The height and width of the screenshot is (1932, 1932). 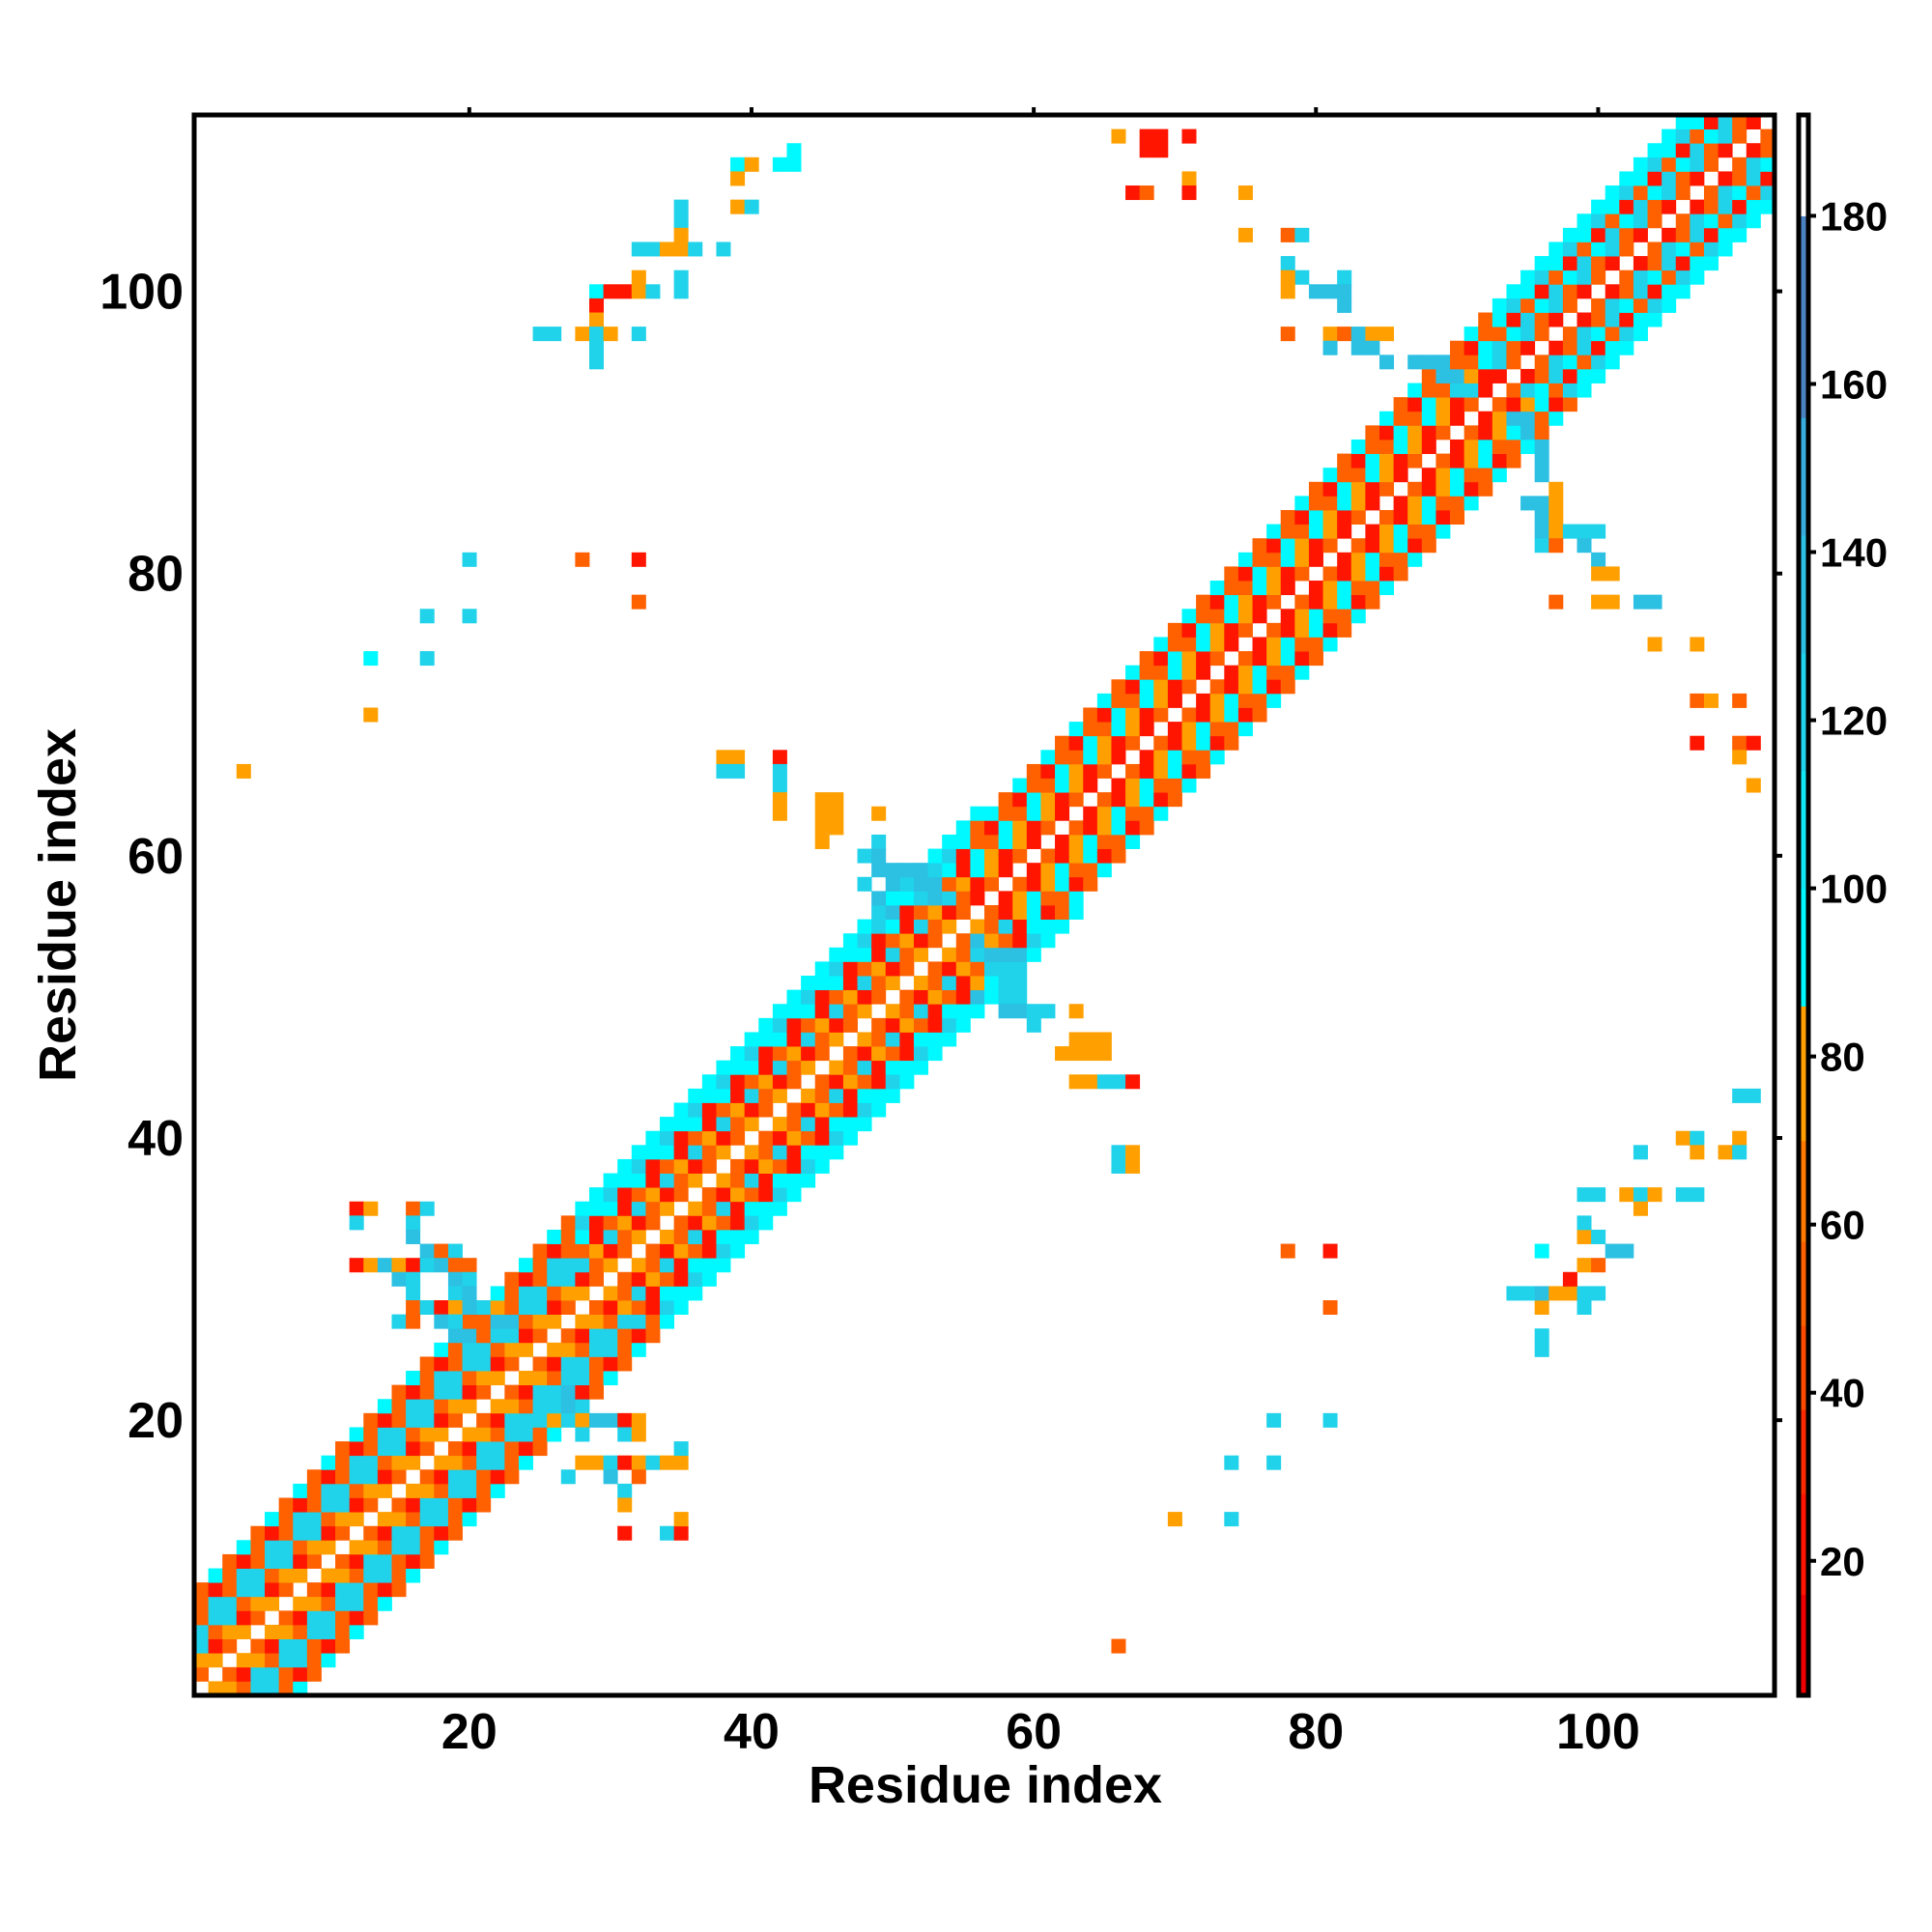 What do you see at coordinates (58, 905) in the screenshot?
I see `y-axis-label: Residue index` at bounding box center [58, 905].